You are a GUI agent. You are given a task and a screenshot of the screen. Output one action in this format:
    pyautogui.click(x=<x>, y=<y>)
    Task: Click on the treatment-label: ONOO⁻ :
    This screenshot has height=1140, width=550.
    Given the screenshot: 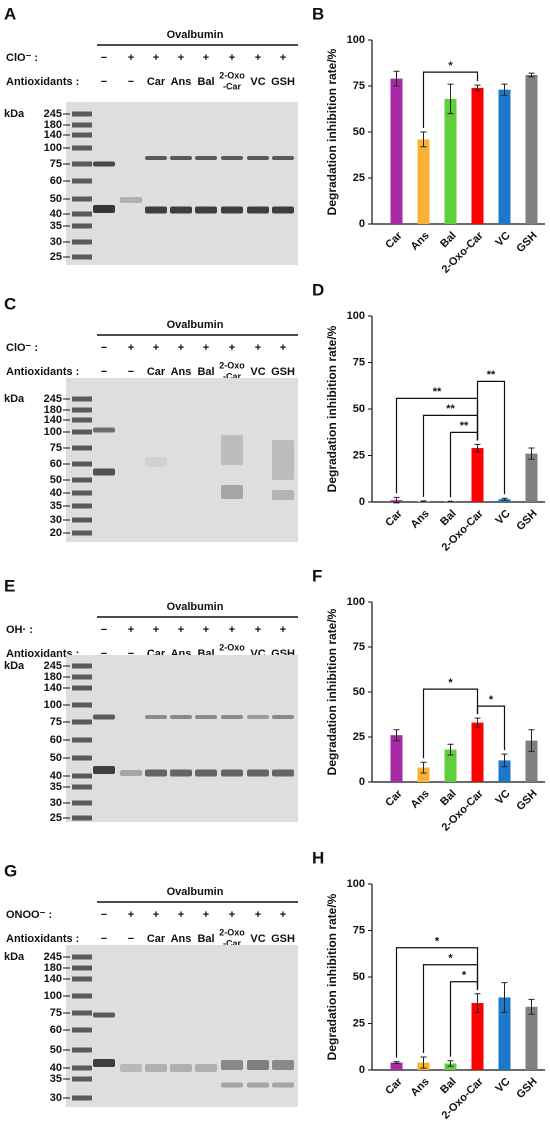 What is the action you would take?
    pyautogui.click(x=29, y=915)
    